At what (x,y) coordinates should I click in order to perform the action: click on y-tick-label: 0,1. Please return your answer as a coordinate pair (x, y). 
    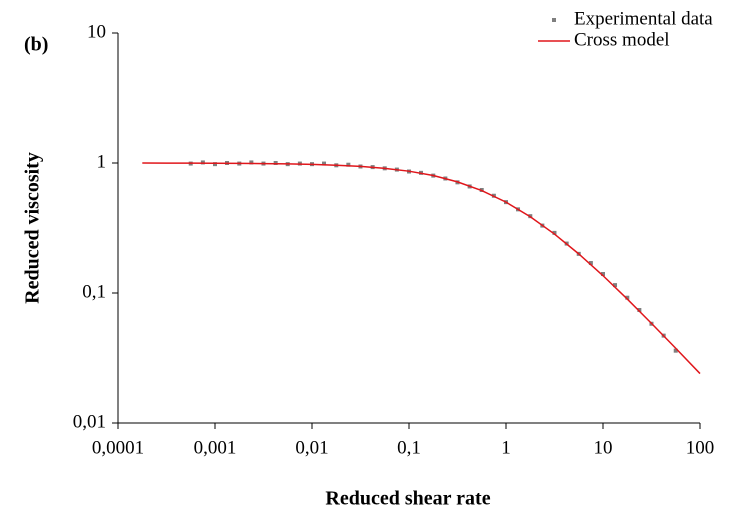
    Looking at the image, I should click on (94, 291).